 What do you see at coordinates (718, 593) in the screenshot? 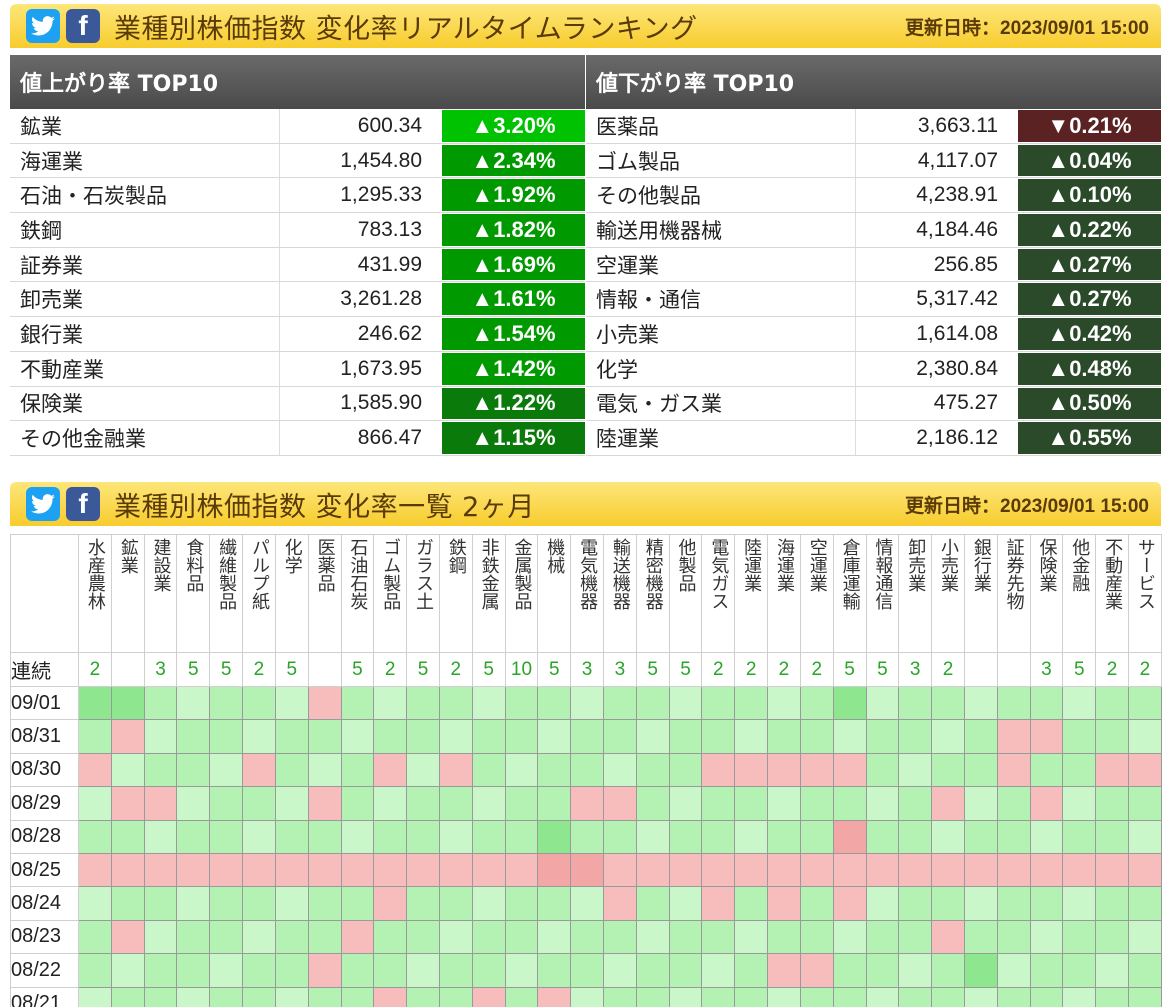
I see `sector-column-header: 電気ガス` at bounding box center [718, 593].